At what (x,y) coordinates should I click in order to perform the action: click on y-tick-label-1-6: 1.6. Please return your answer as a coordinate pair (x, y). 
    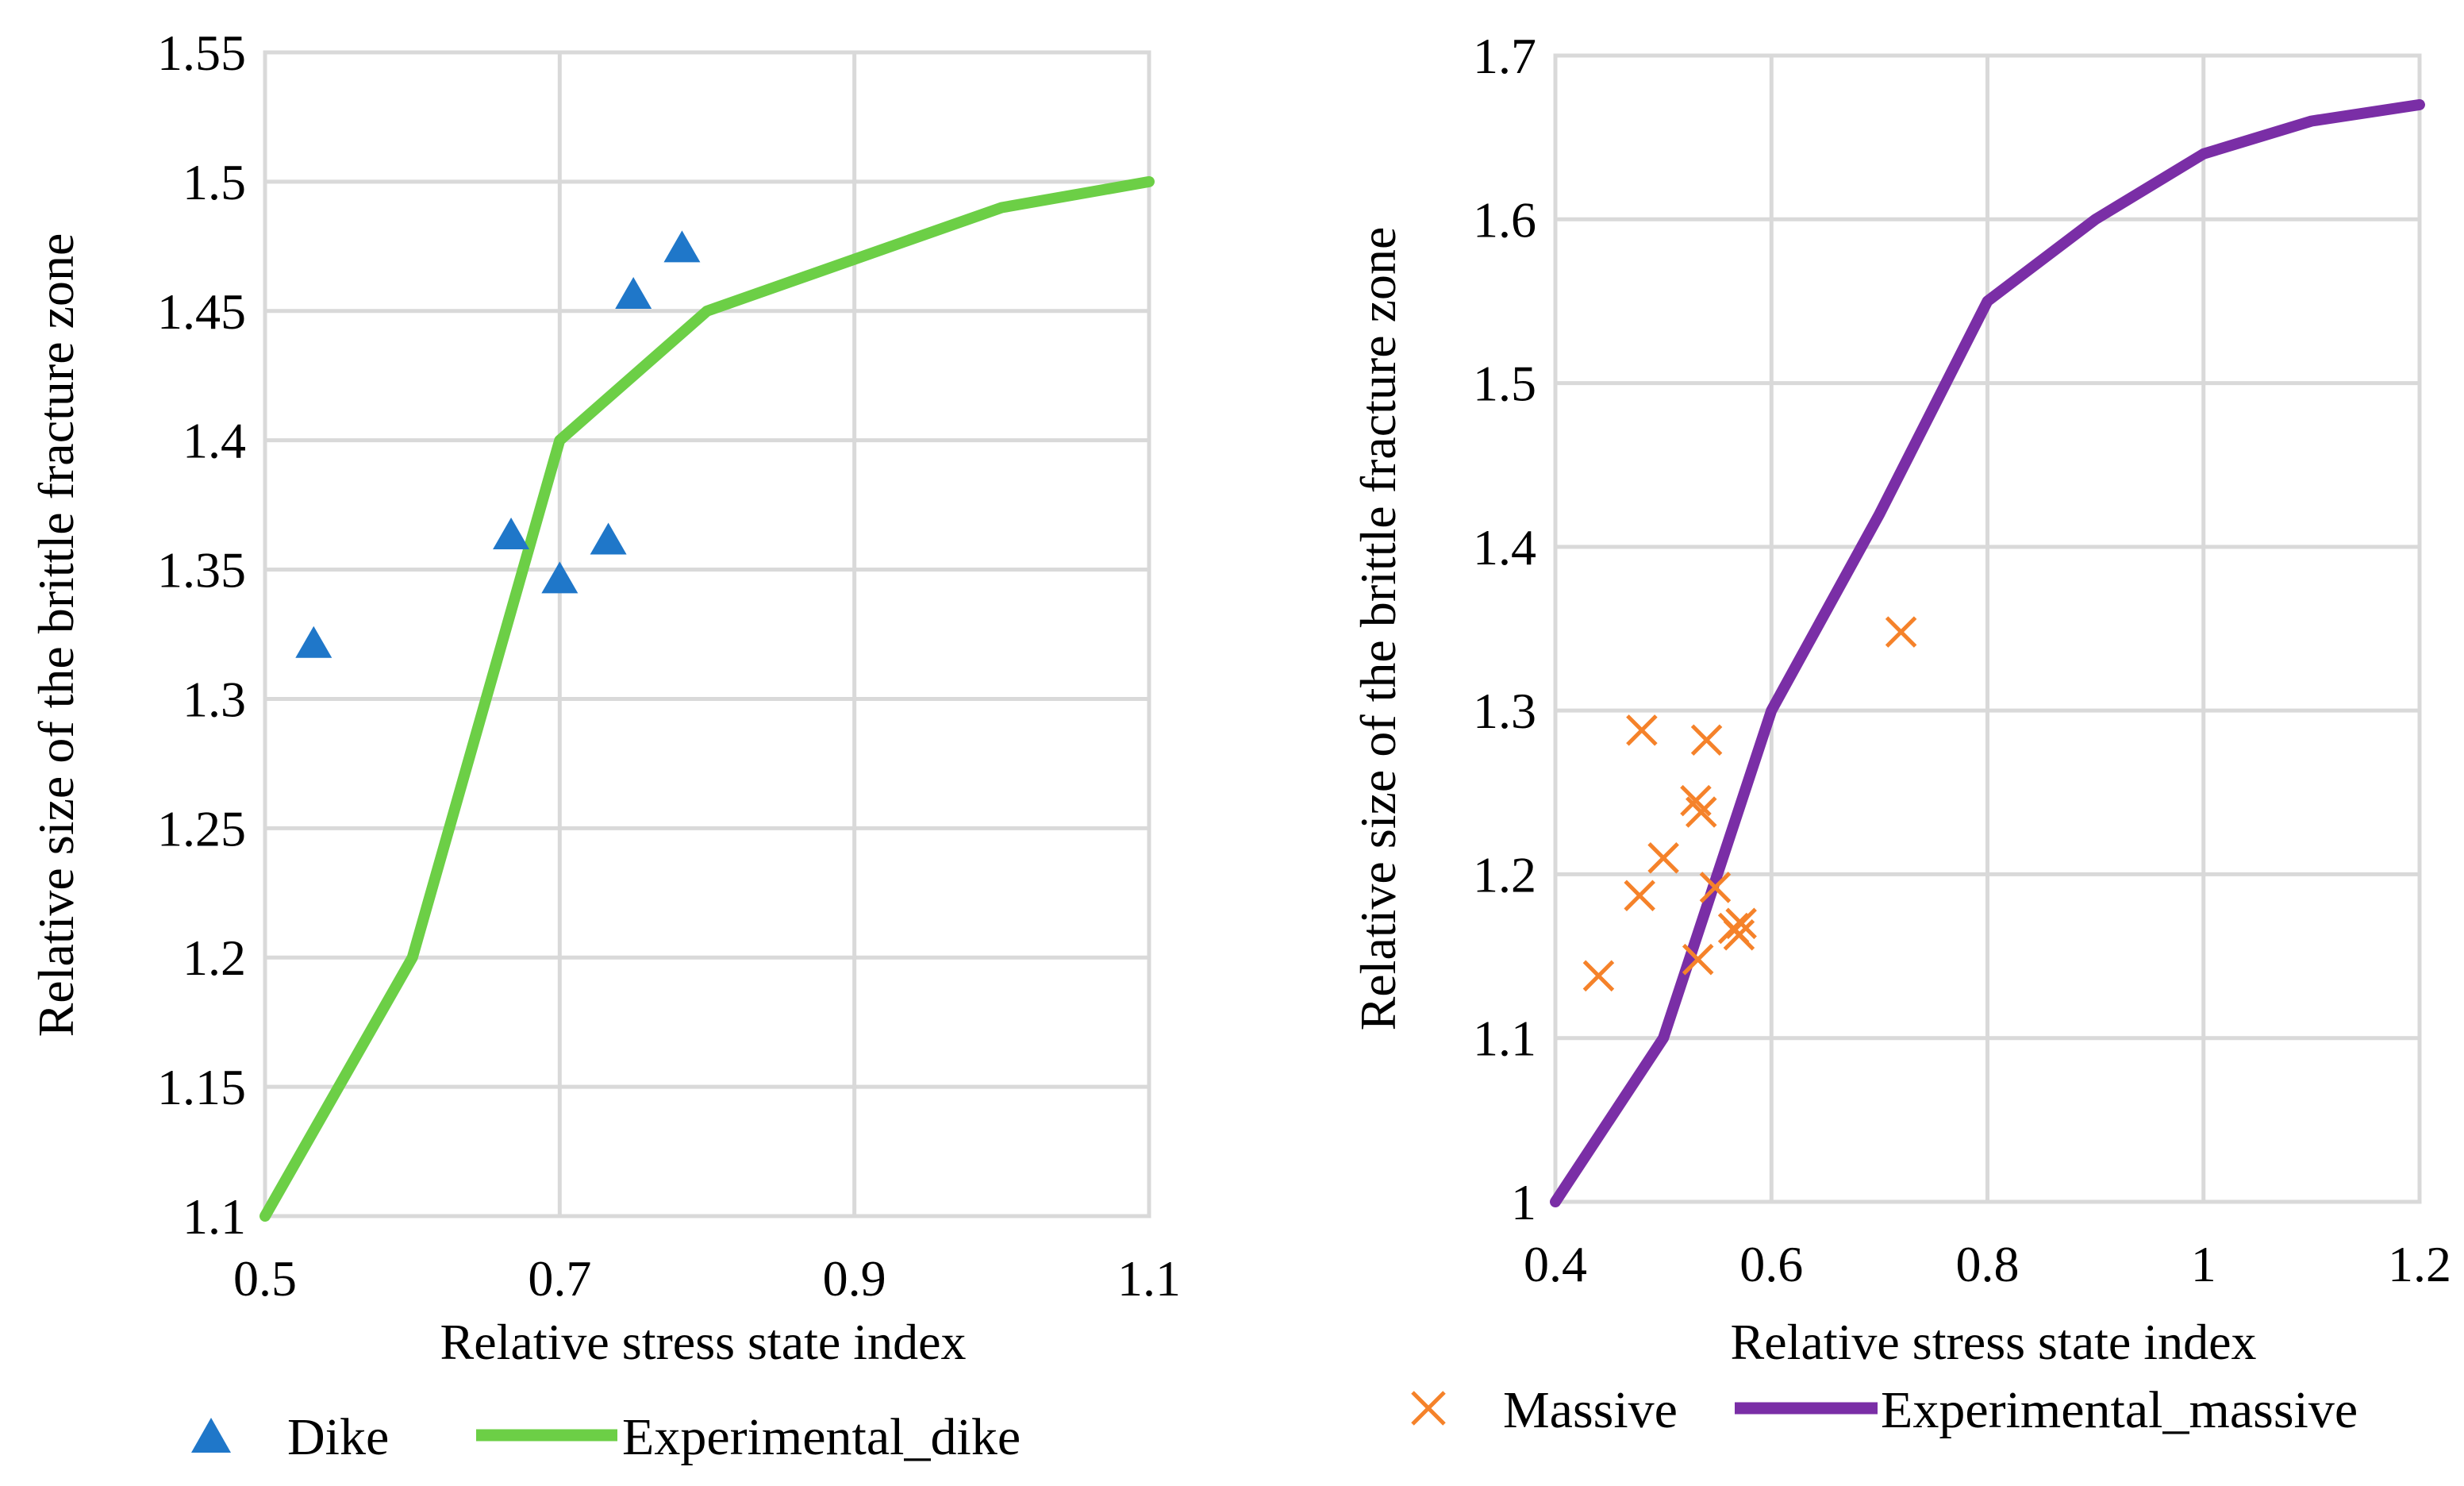
    Looking at the image, I should click on (1504, 219).